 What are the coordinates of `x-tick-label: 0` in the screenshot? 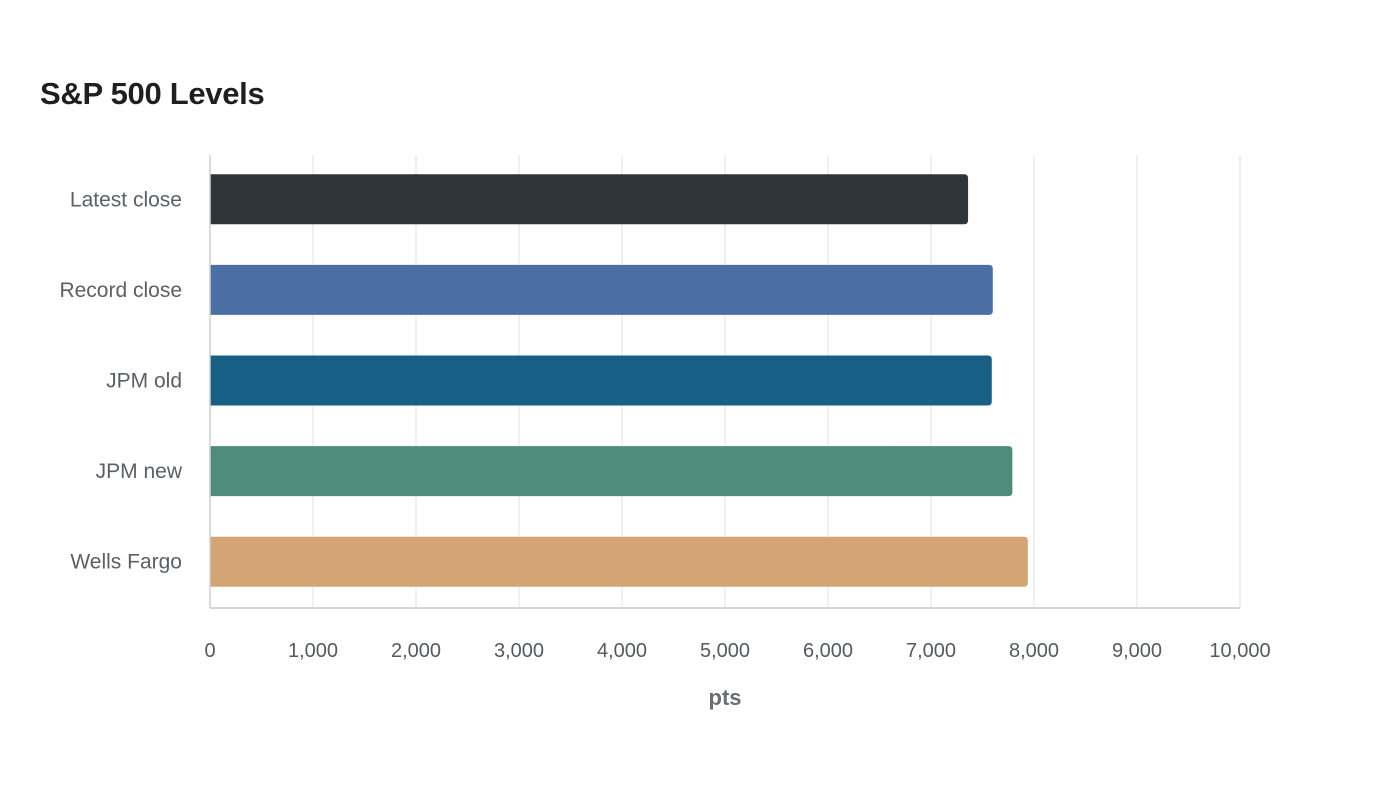 It's located at (209, 651).